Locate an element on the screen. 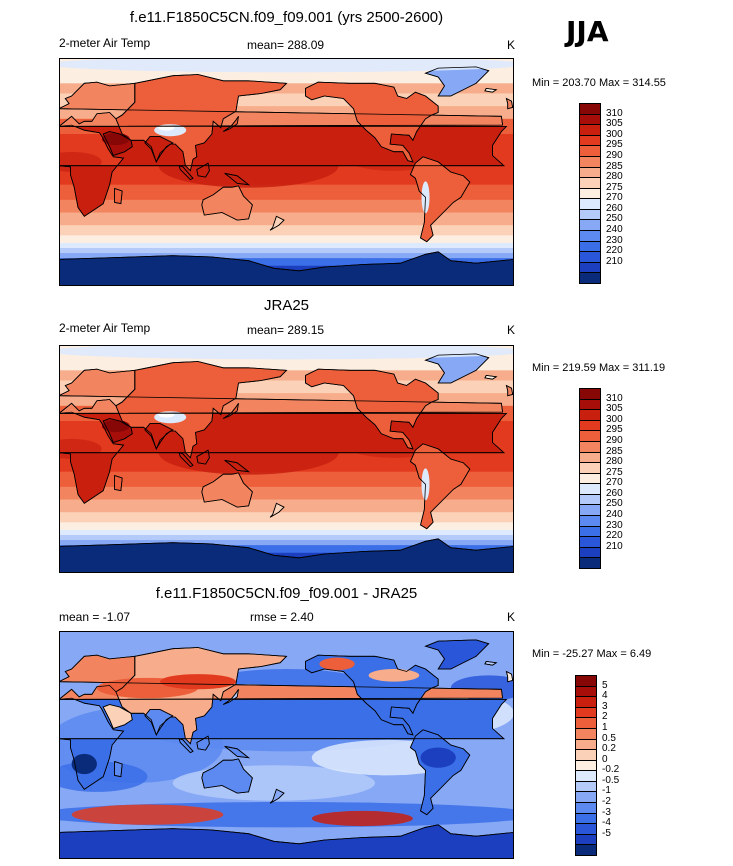 The width and height of the screenshot is (733, 866). panel2-min-max: Min = 219.59 Max = 311.19 is located at coordinates (599, 368).